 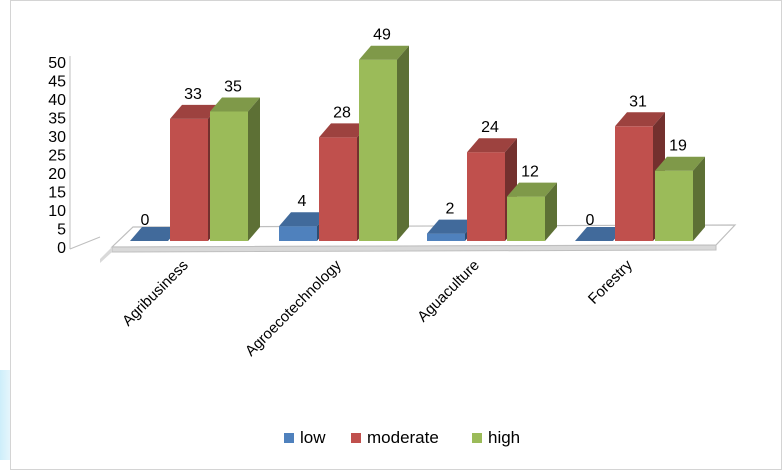 What do you see at coordinates (448, 291) in the screenshot?
I see `x-category-label: Aguaculture` at bounding box center [448, 291].